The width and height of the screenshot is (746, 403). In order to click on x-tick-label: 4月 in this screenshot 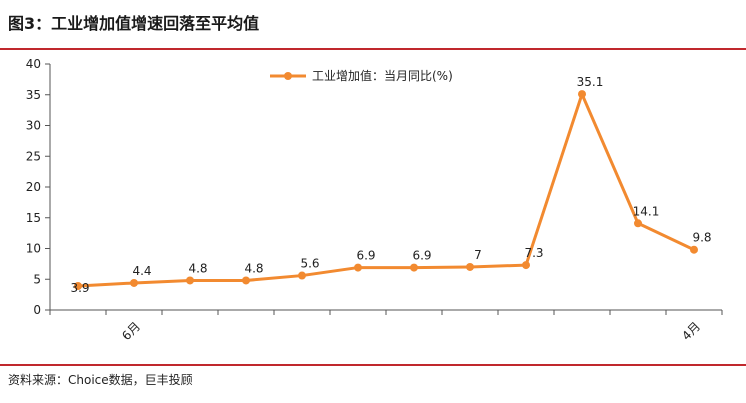, I will do `click(691, 331)`.